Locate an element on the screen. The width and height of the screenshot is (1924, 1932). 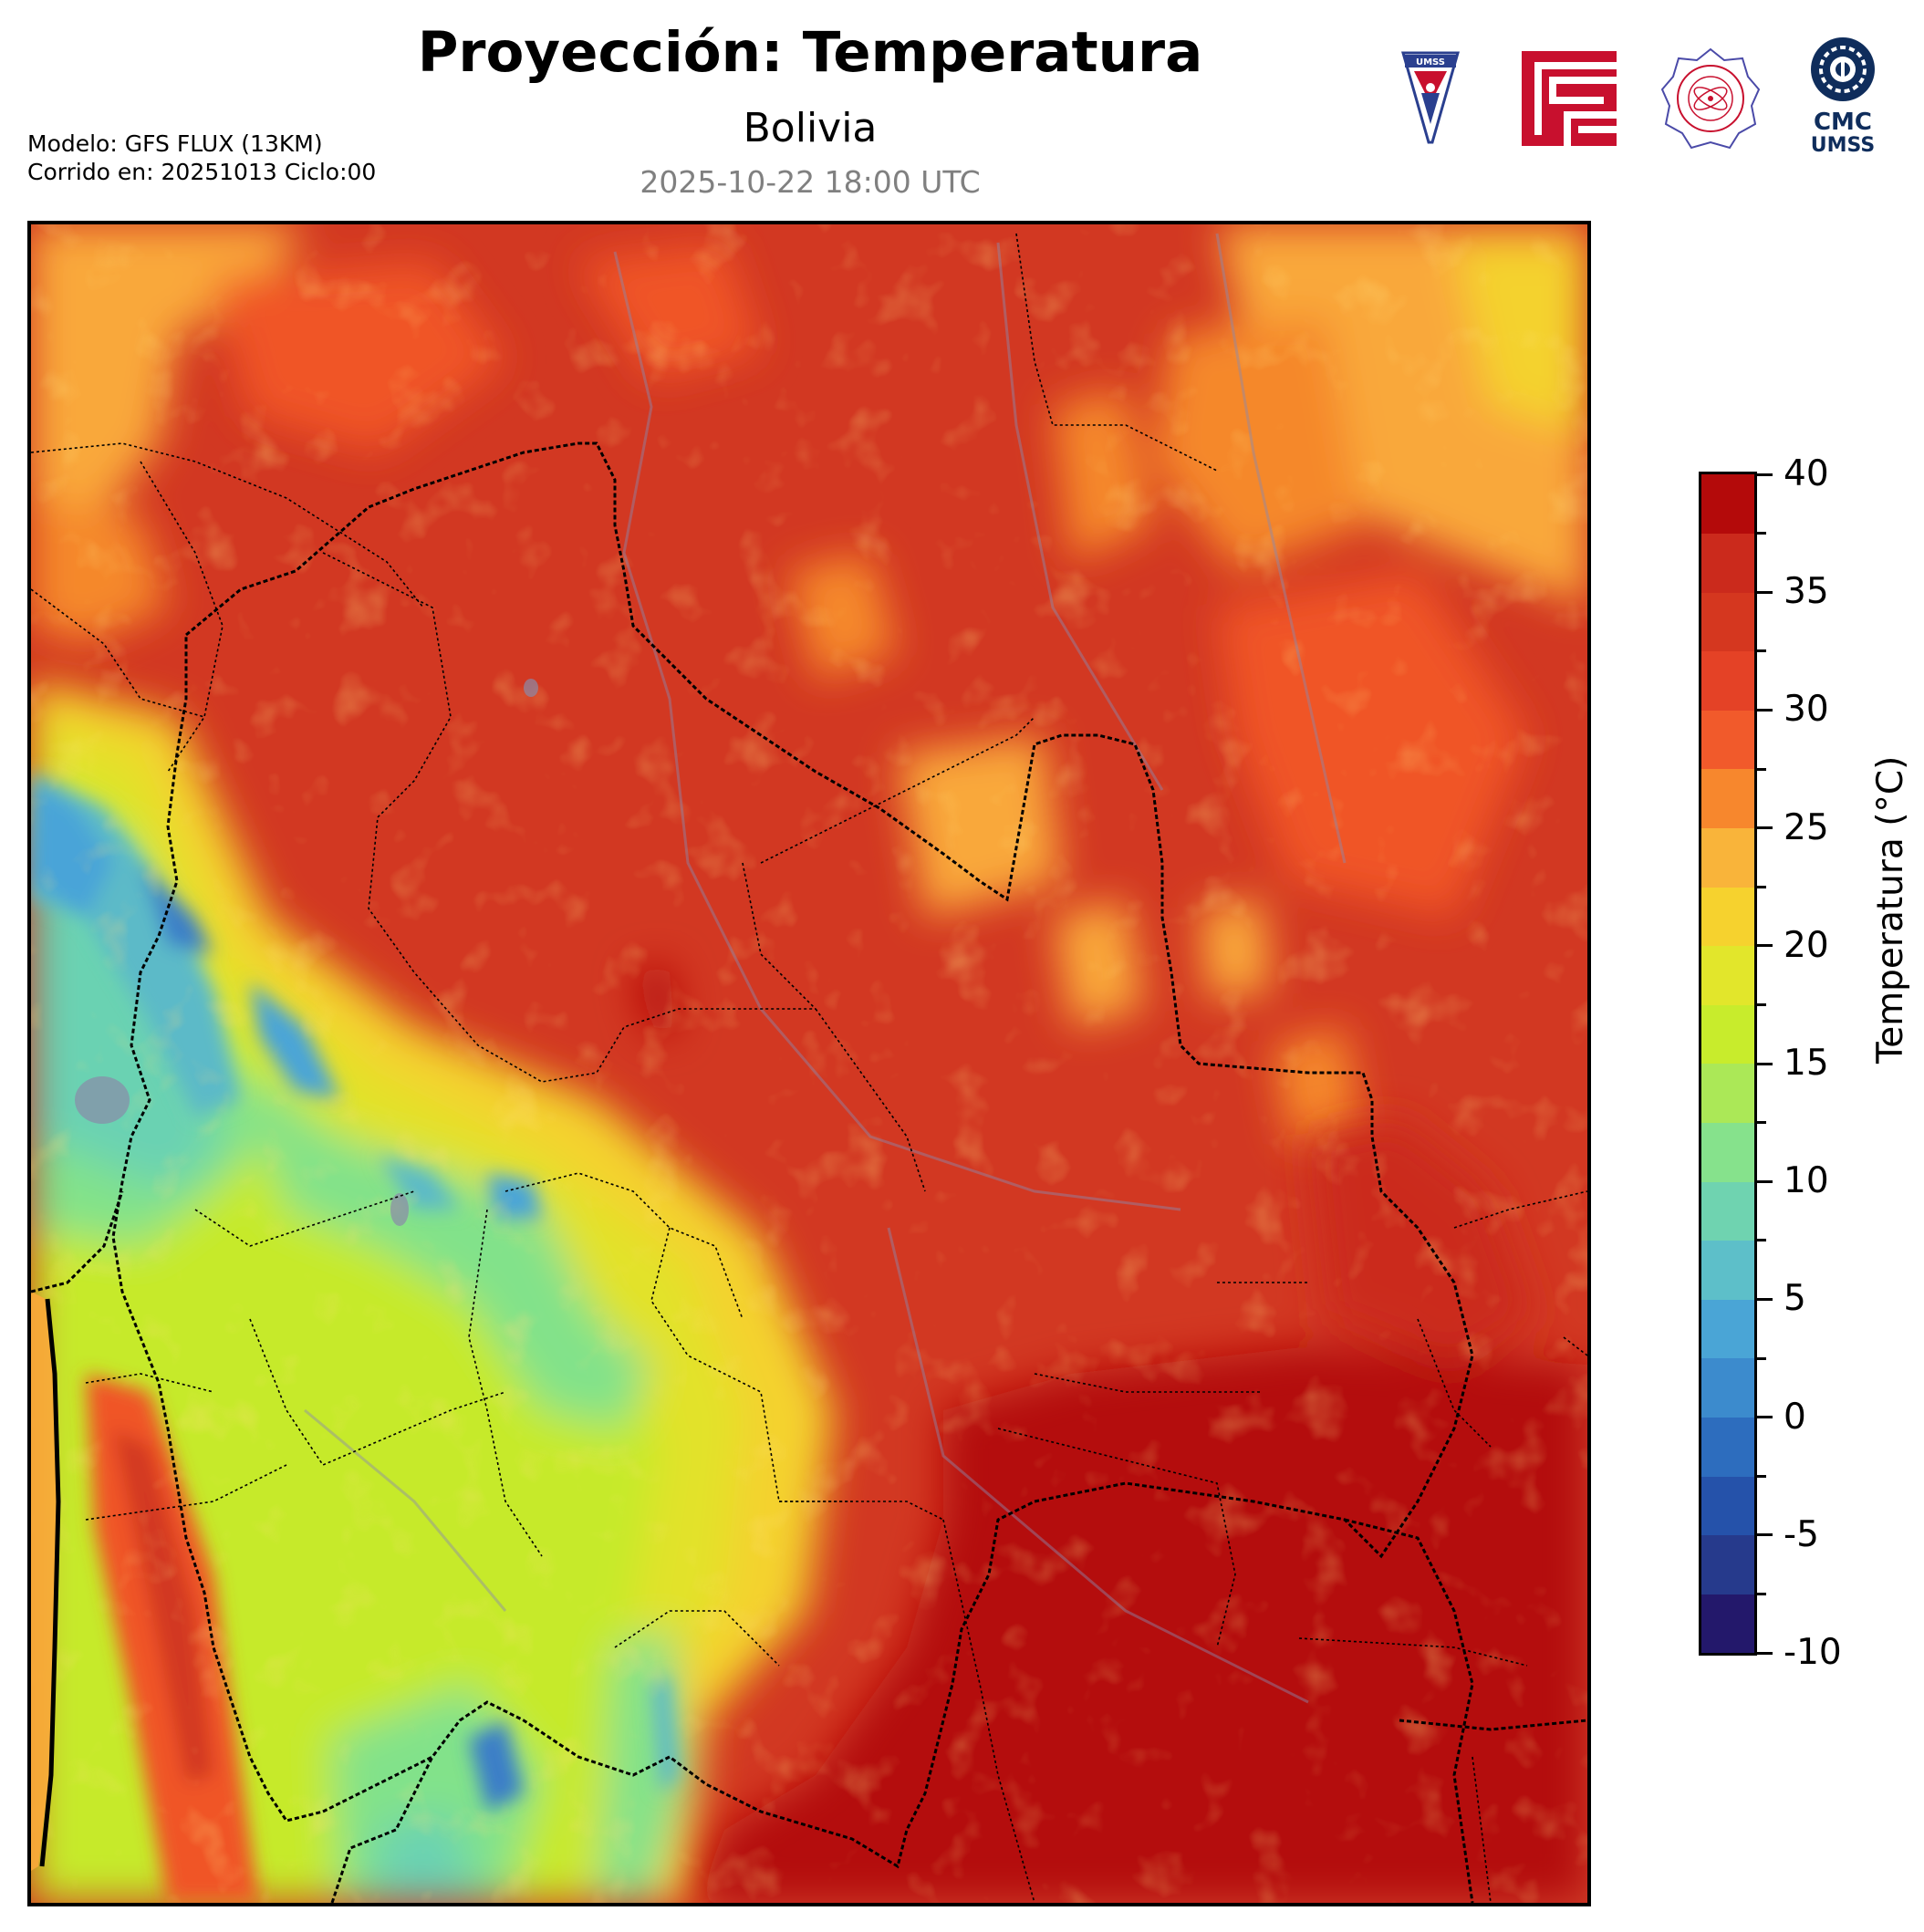
temperature-colorbar is located at coordinates (1728, 1064).